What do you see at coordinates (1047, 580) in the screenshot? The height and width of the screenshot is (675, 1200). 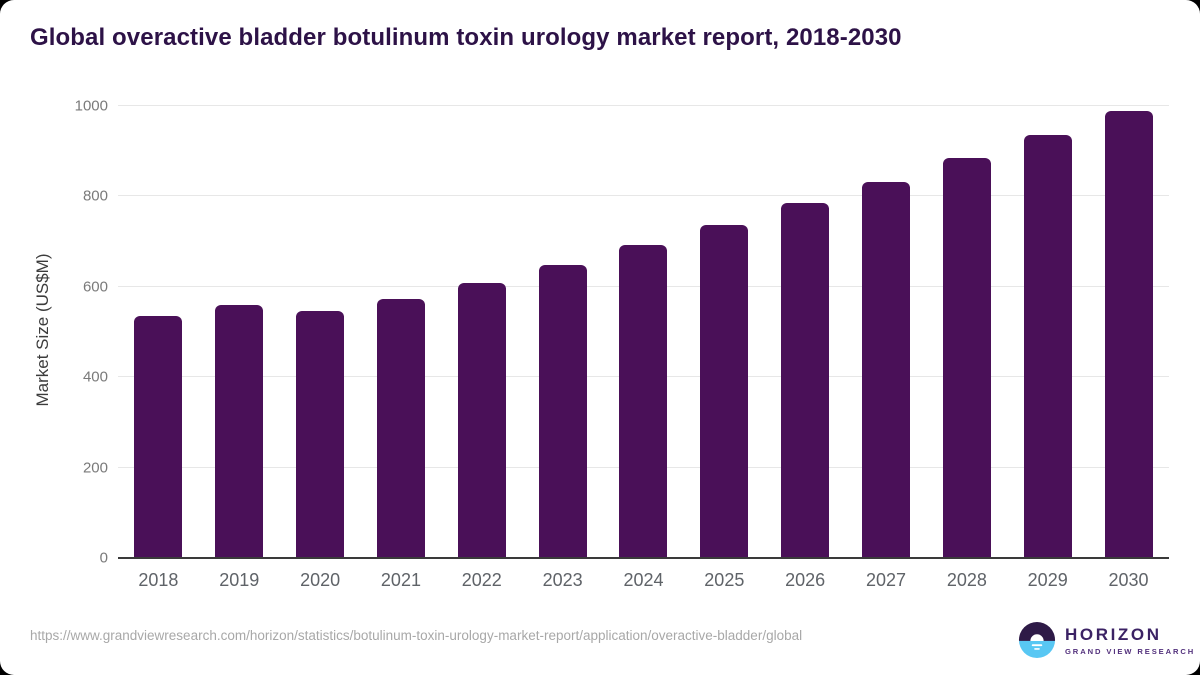 I see `x-axis-label: 2029` at bounding box center [1047, 580].